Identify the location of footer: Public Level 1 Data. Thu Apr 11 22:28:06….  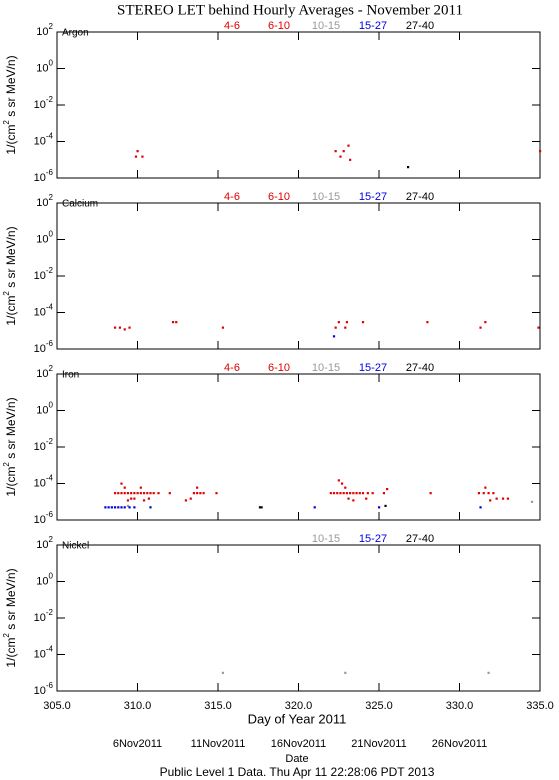
(297, 772).